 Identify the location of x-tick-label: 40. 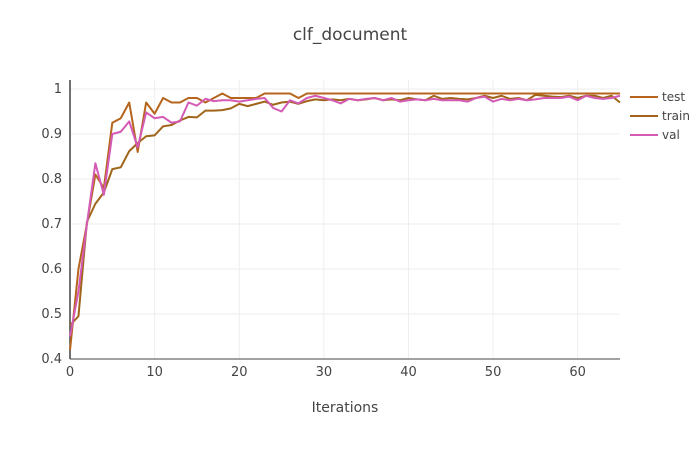
(408, 372).